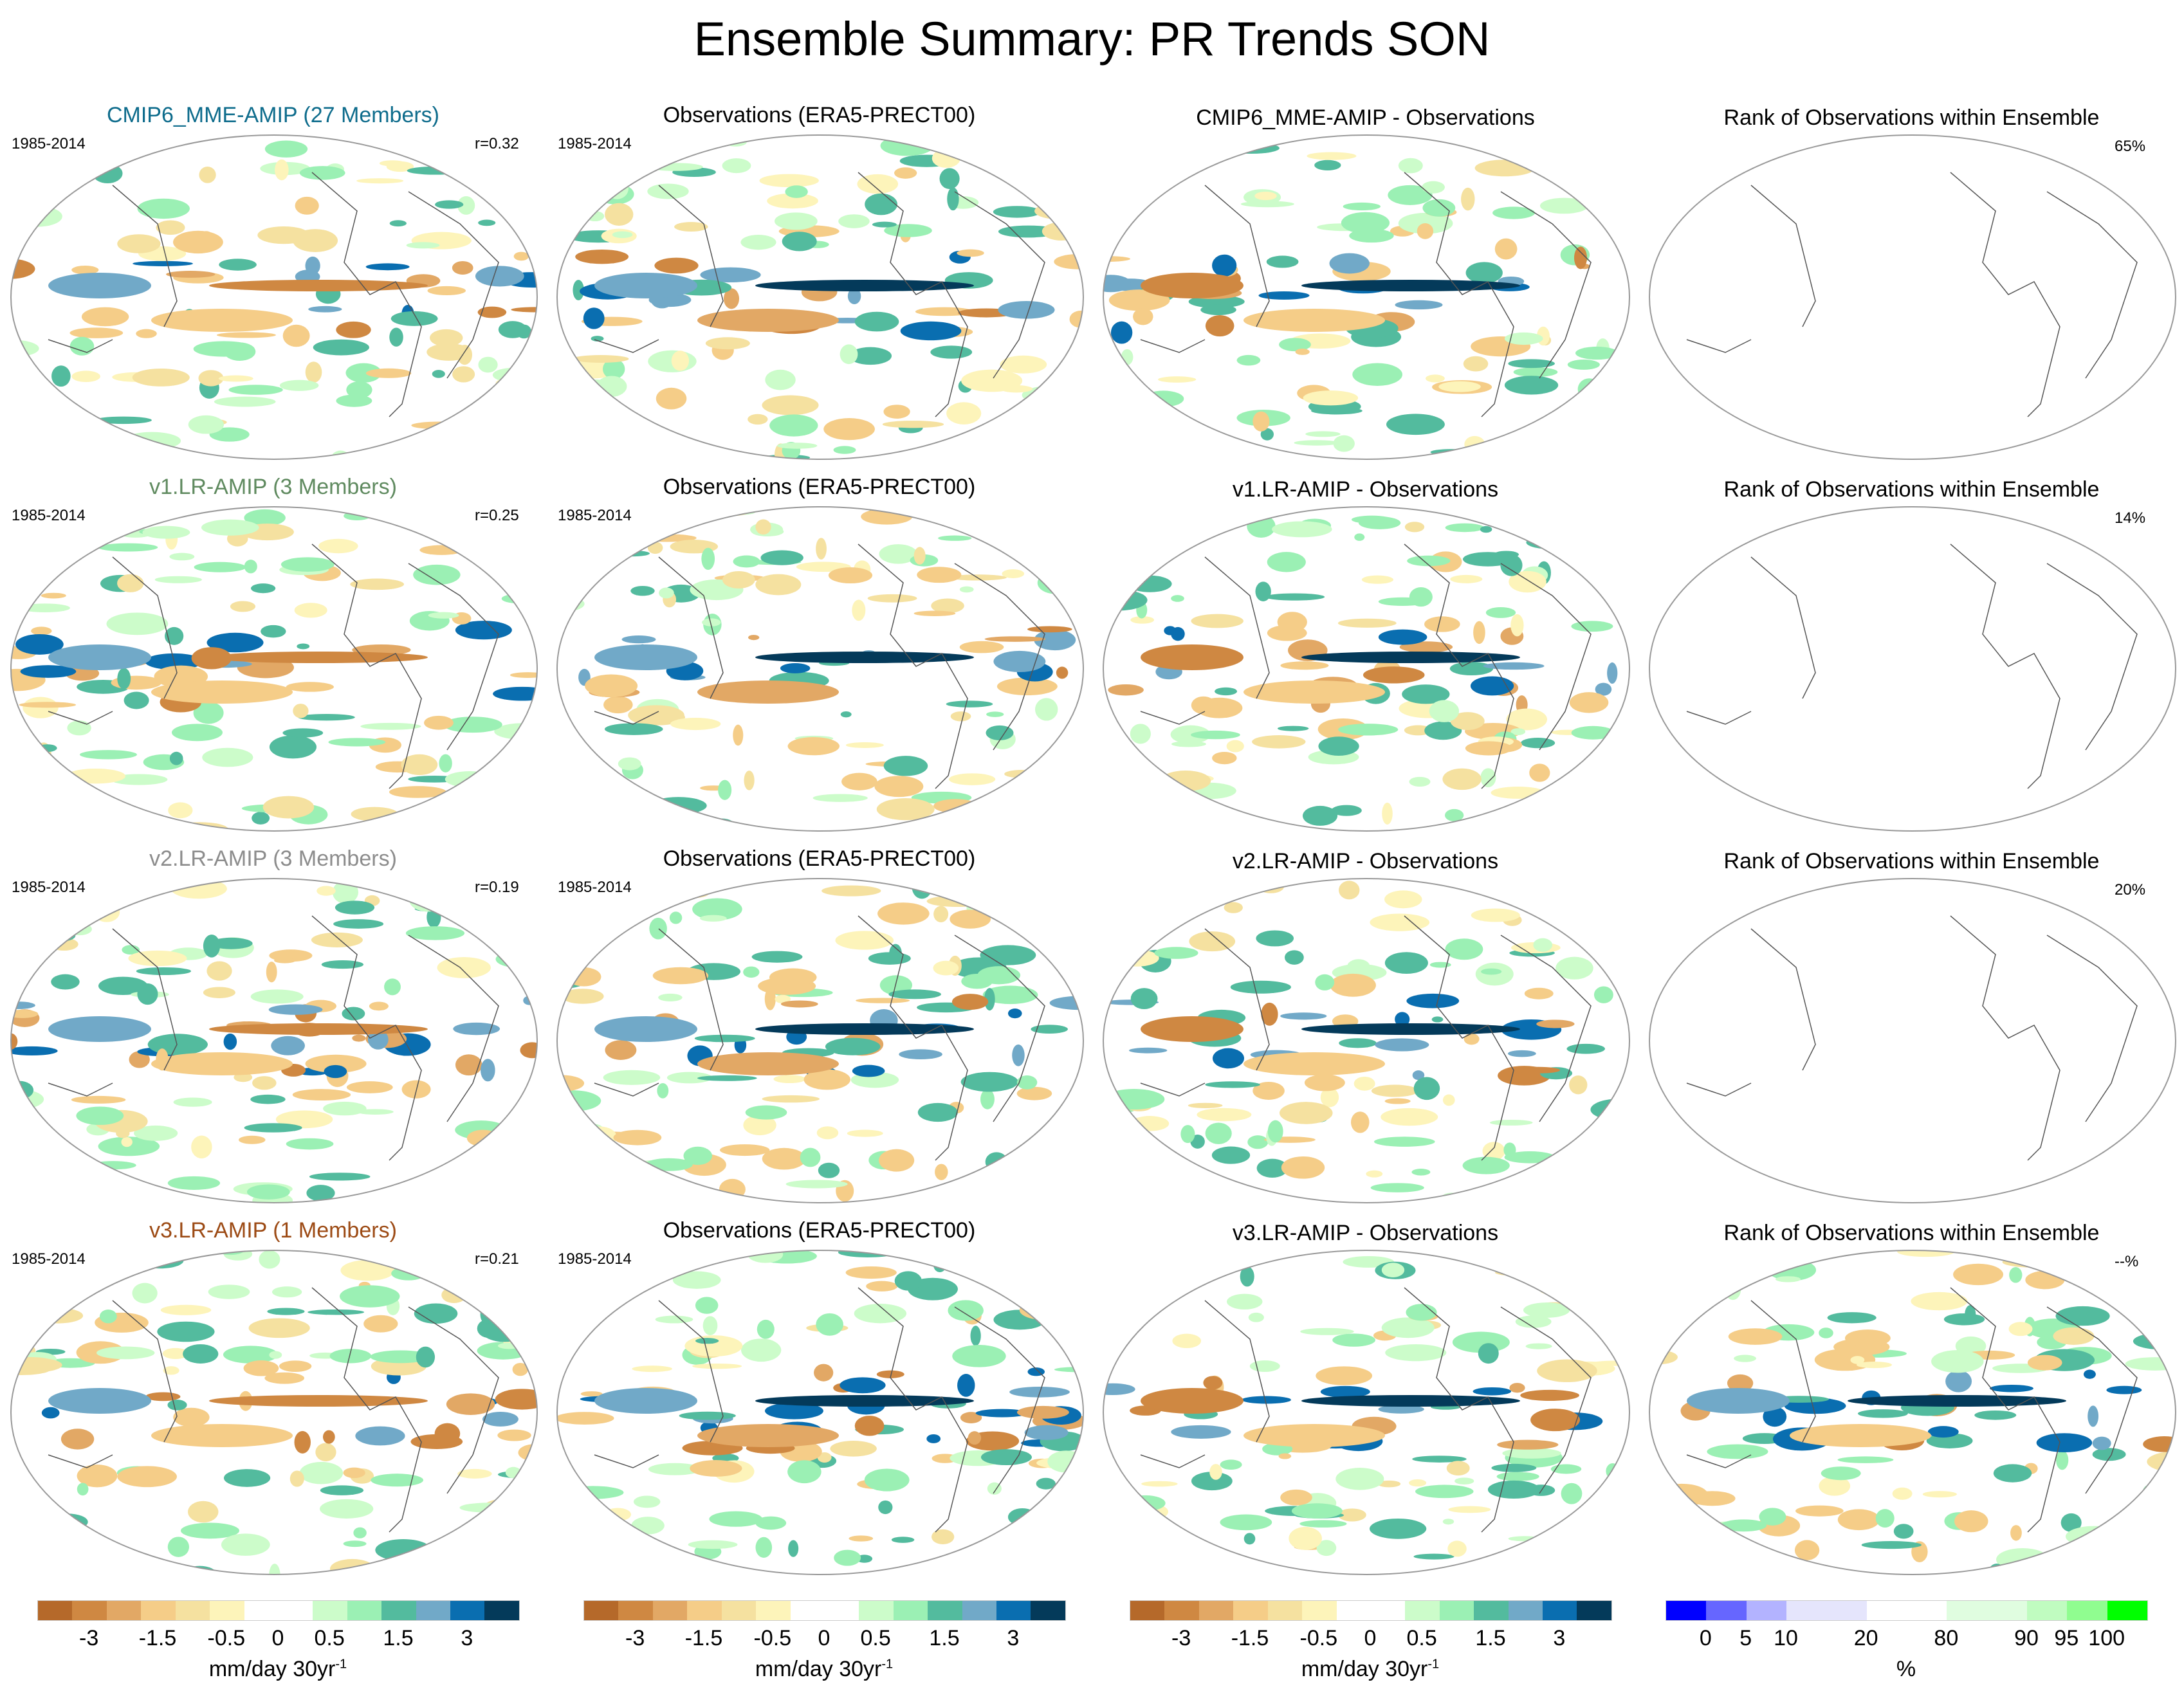  Describe the element at coordinates (635, 1638) in the screenshot. I see `colorbar-tick-label: -3` at that location.